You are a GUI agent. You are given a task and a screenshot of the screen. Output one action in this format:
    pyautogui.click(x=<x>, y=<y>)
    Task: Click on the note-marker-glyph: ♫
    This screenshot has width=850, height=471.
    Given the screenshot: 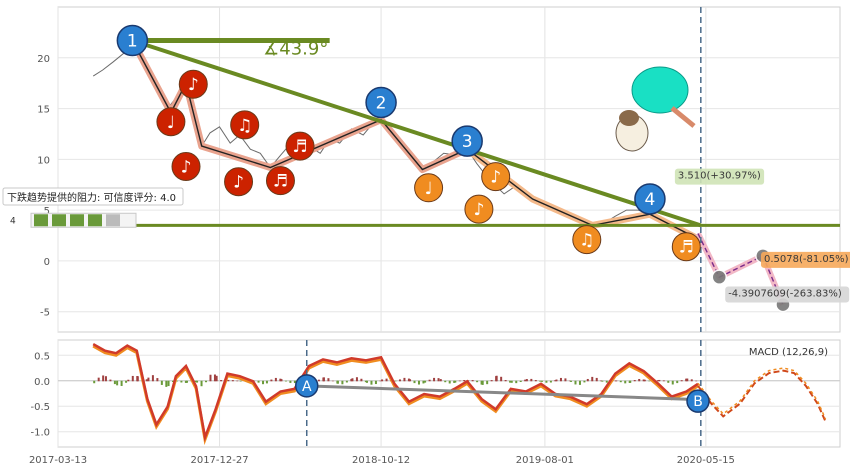 What is the action you would take?
    pyautogui.click(x=244, y=126)
    